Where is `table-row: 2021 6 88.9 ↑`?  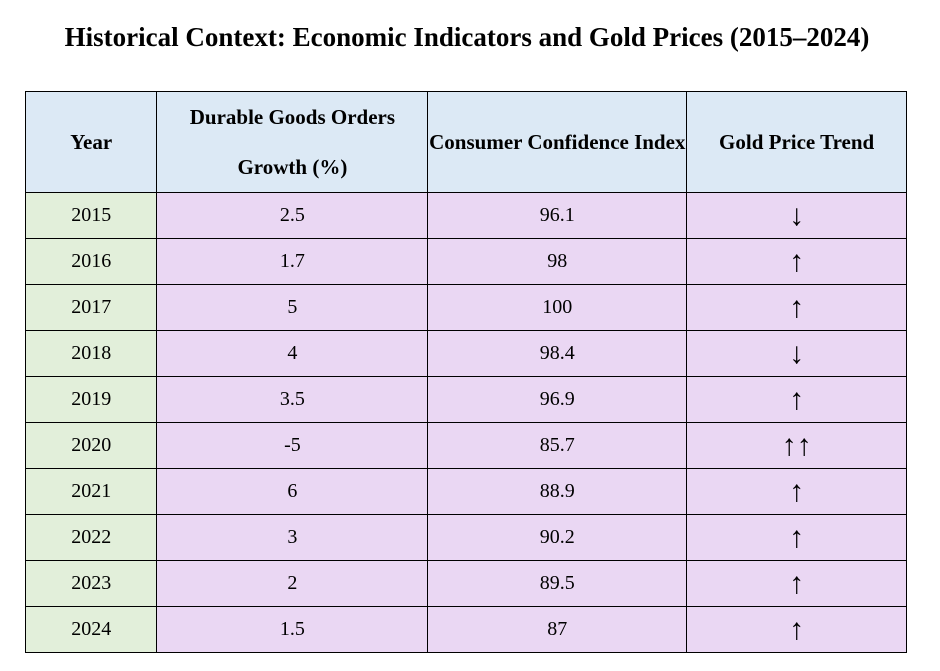 table-row: 2021 6 88.9 ↑ is located at coordinates (465, 491).